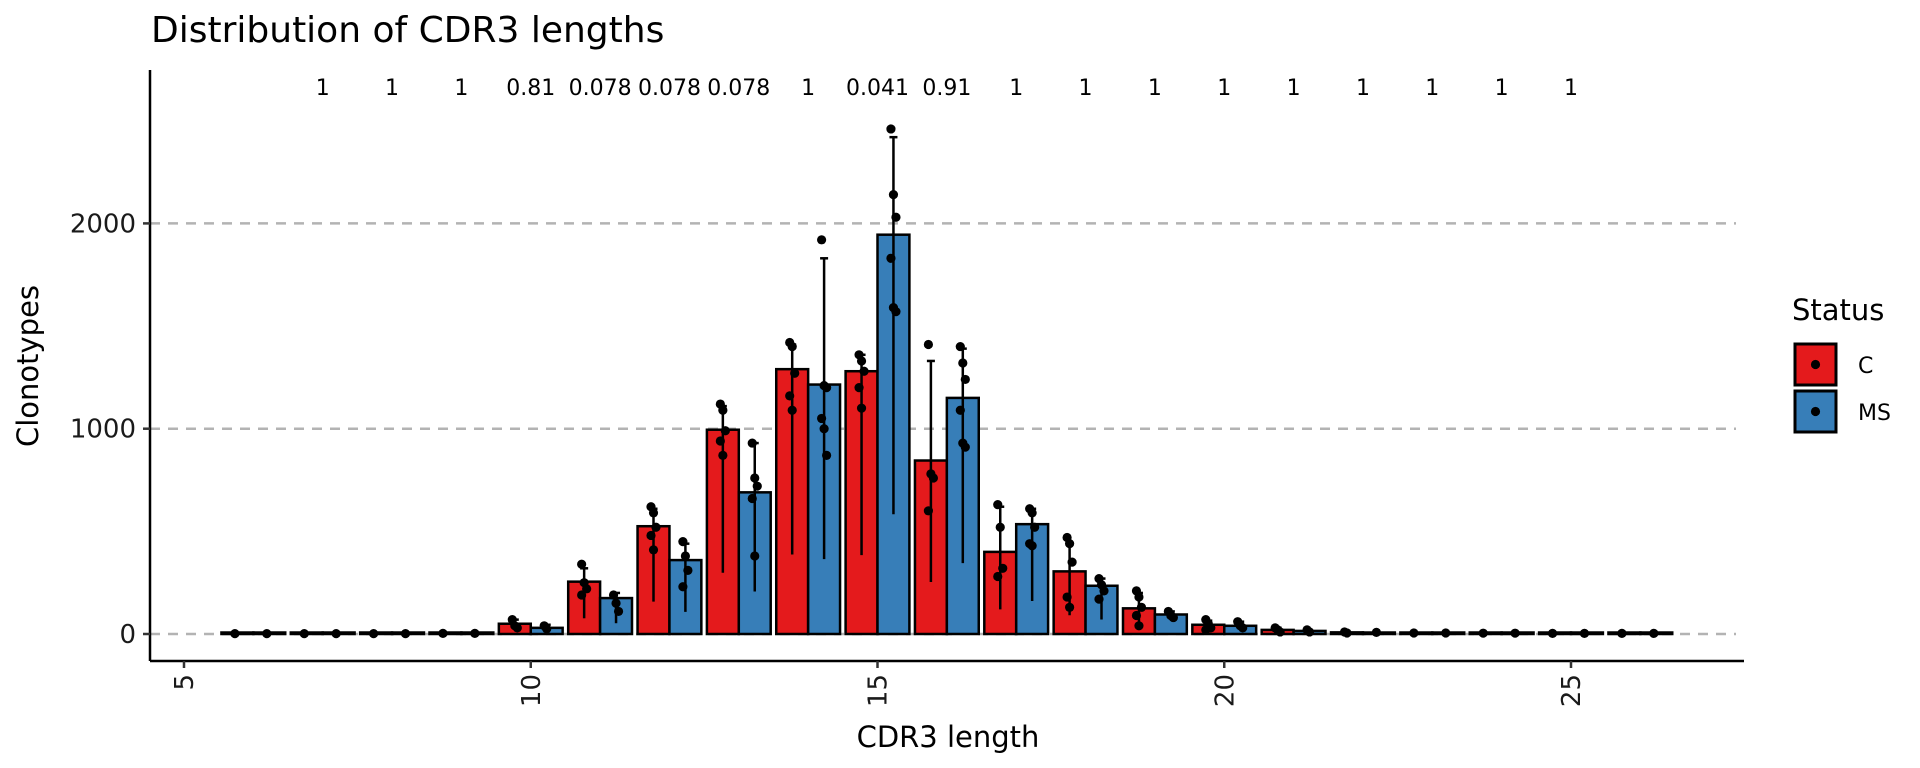 The width and height of the screenshot is (1920, 768). I want to click on p-value-label: 0.91, so click(946, 88).